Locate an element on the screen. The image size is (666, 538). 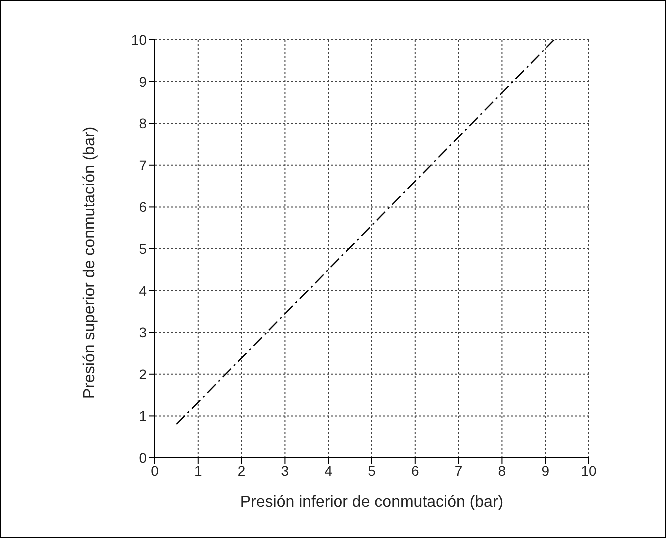
y-tick-label: 9 is located at coordinates (143, 82).